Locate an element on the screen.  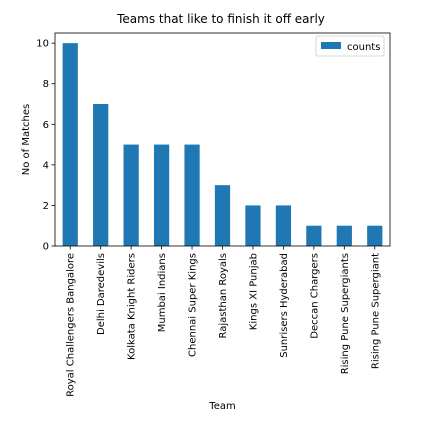
x-tick-label: Sunrisers Hyderabad is located at coordinates (284, 305).